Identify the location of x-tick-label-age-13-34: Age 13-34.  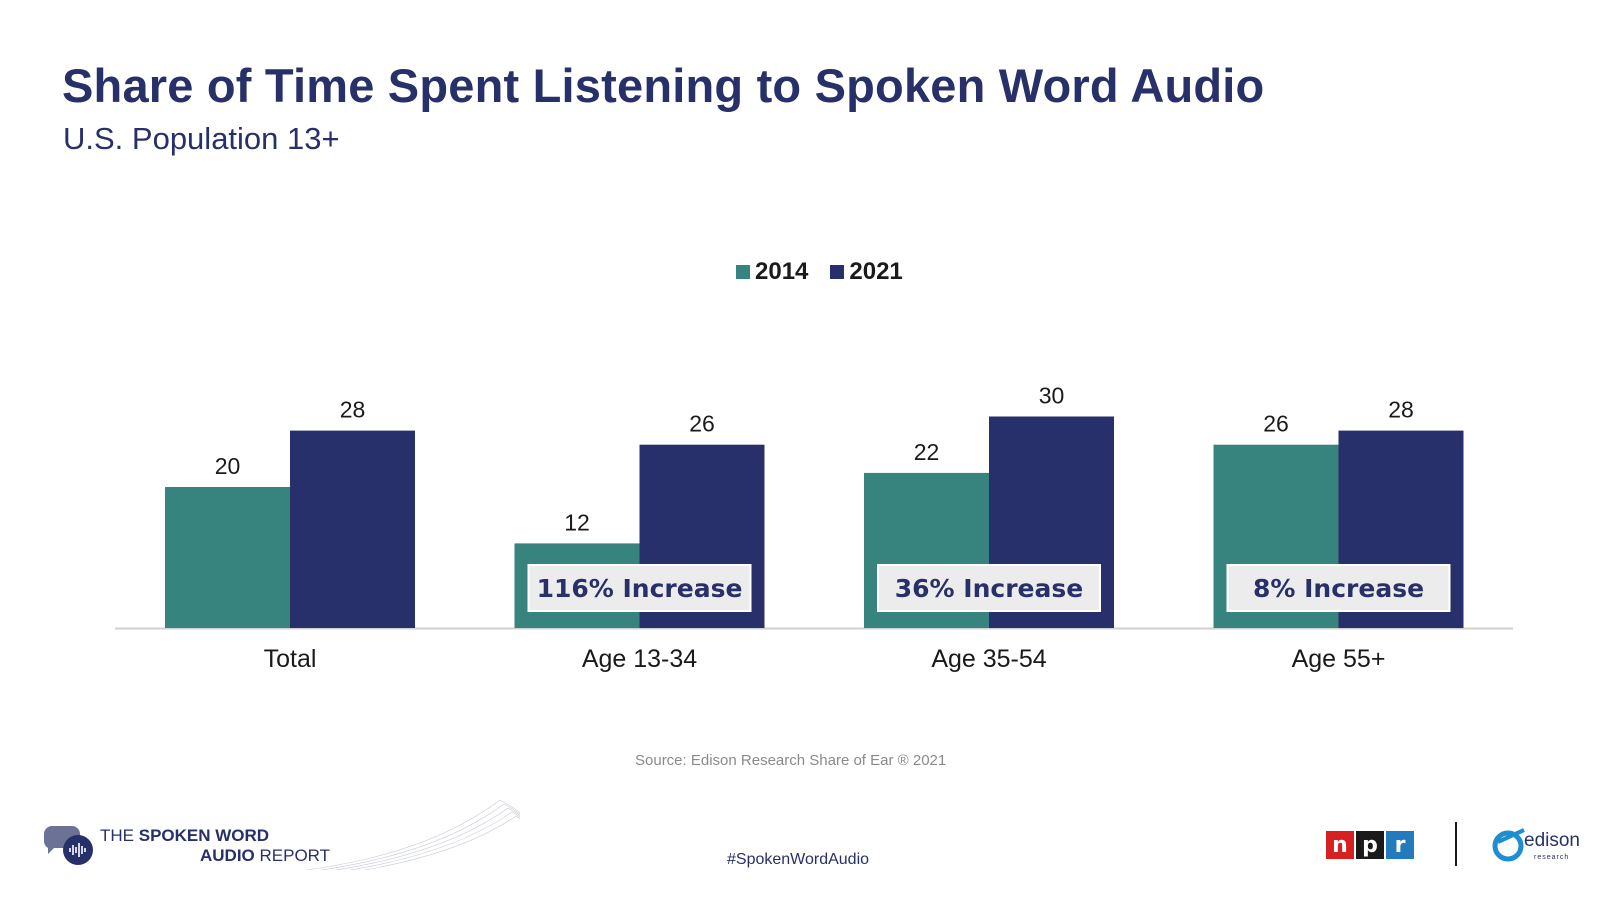
(639, 659).